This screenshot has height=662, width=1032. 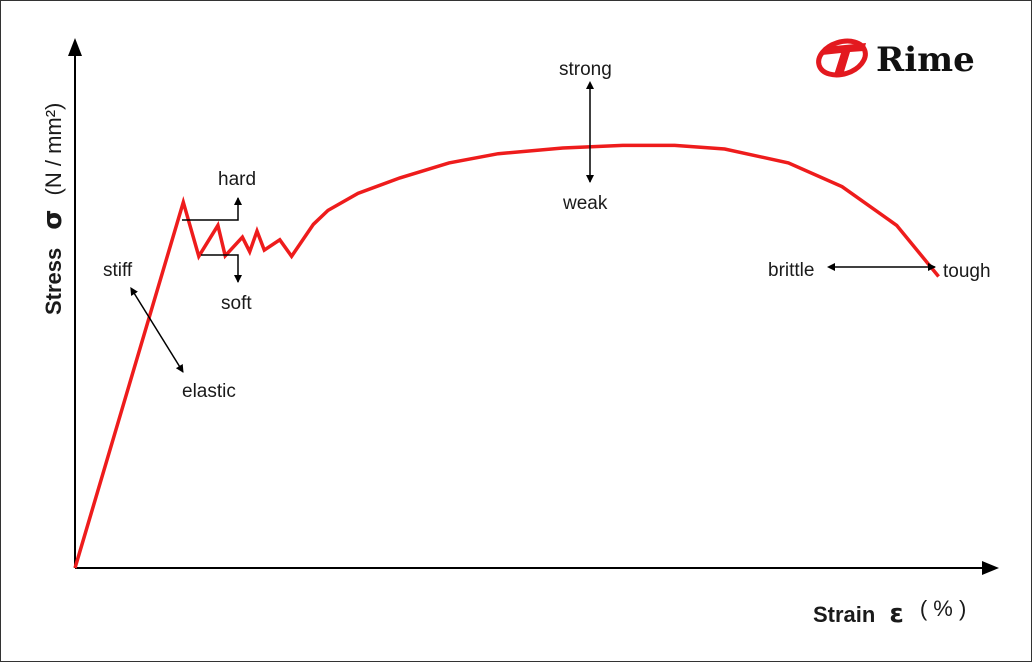 I want to click on rime-logo-icon, so click(x=842, y=58).